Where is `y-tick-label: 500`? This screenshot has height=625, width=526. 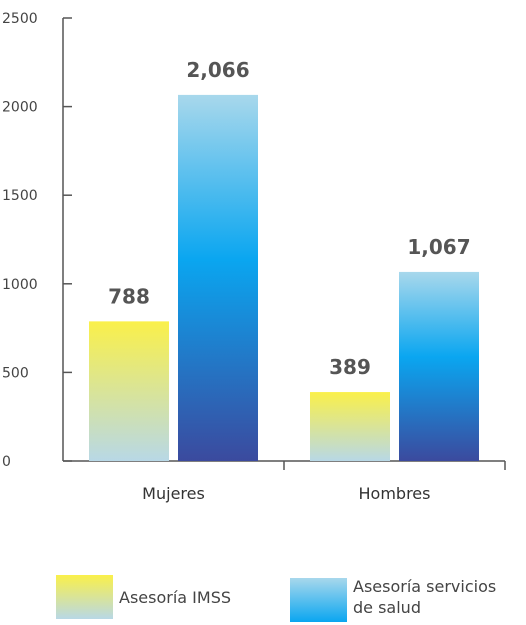 y-tick-label: 500 is located at coordinates (15, 373).